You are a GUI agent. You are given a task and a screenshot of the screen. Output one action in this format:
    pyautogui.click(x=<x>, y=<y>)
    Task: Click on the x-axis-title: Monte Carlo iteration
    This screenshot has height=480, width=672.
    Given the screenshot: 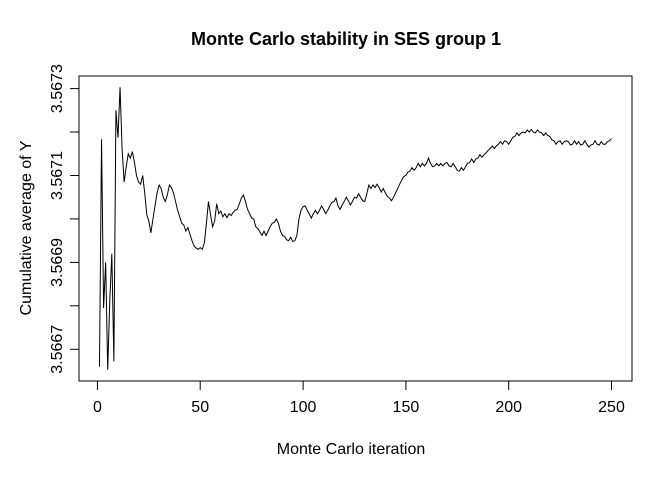 What is the action you would take?
    pyautogui.click(x=351, y=449)
    